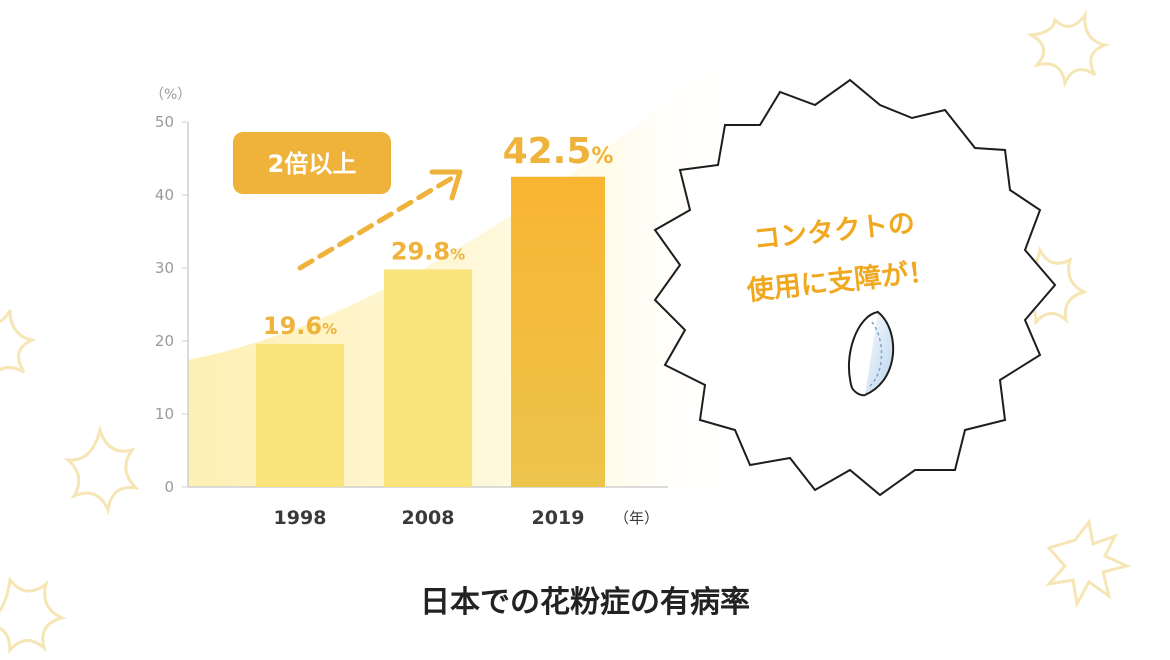 Image resolution: width=1170 pixels, height=660 pixels. What do you see at coordinates (300, 415) in the screenshot?
I see `bar-1998` at bounding box center [300, 415].